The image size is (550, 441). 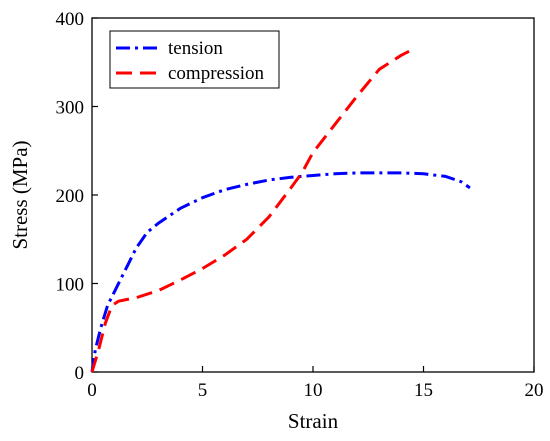 I want to click on x-axis-title: Strain, so click(x=313, y=421).